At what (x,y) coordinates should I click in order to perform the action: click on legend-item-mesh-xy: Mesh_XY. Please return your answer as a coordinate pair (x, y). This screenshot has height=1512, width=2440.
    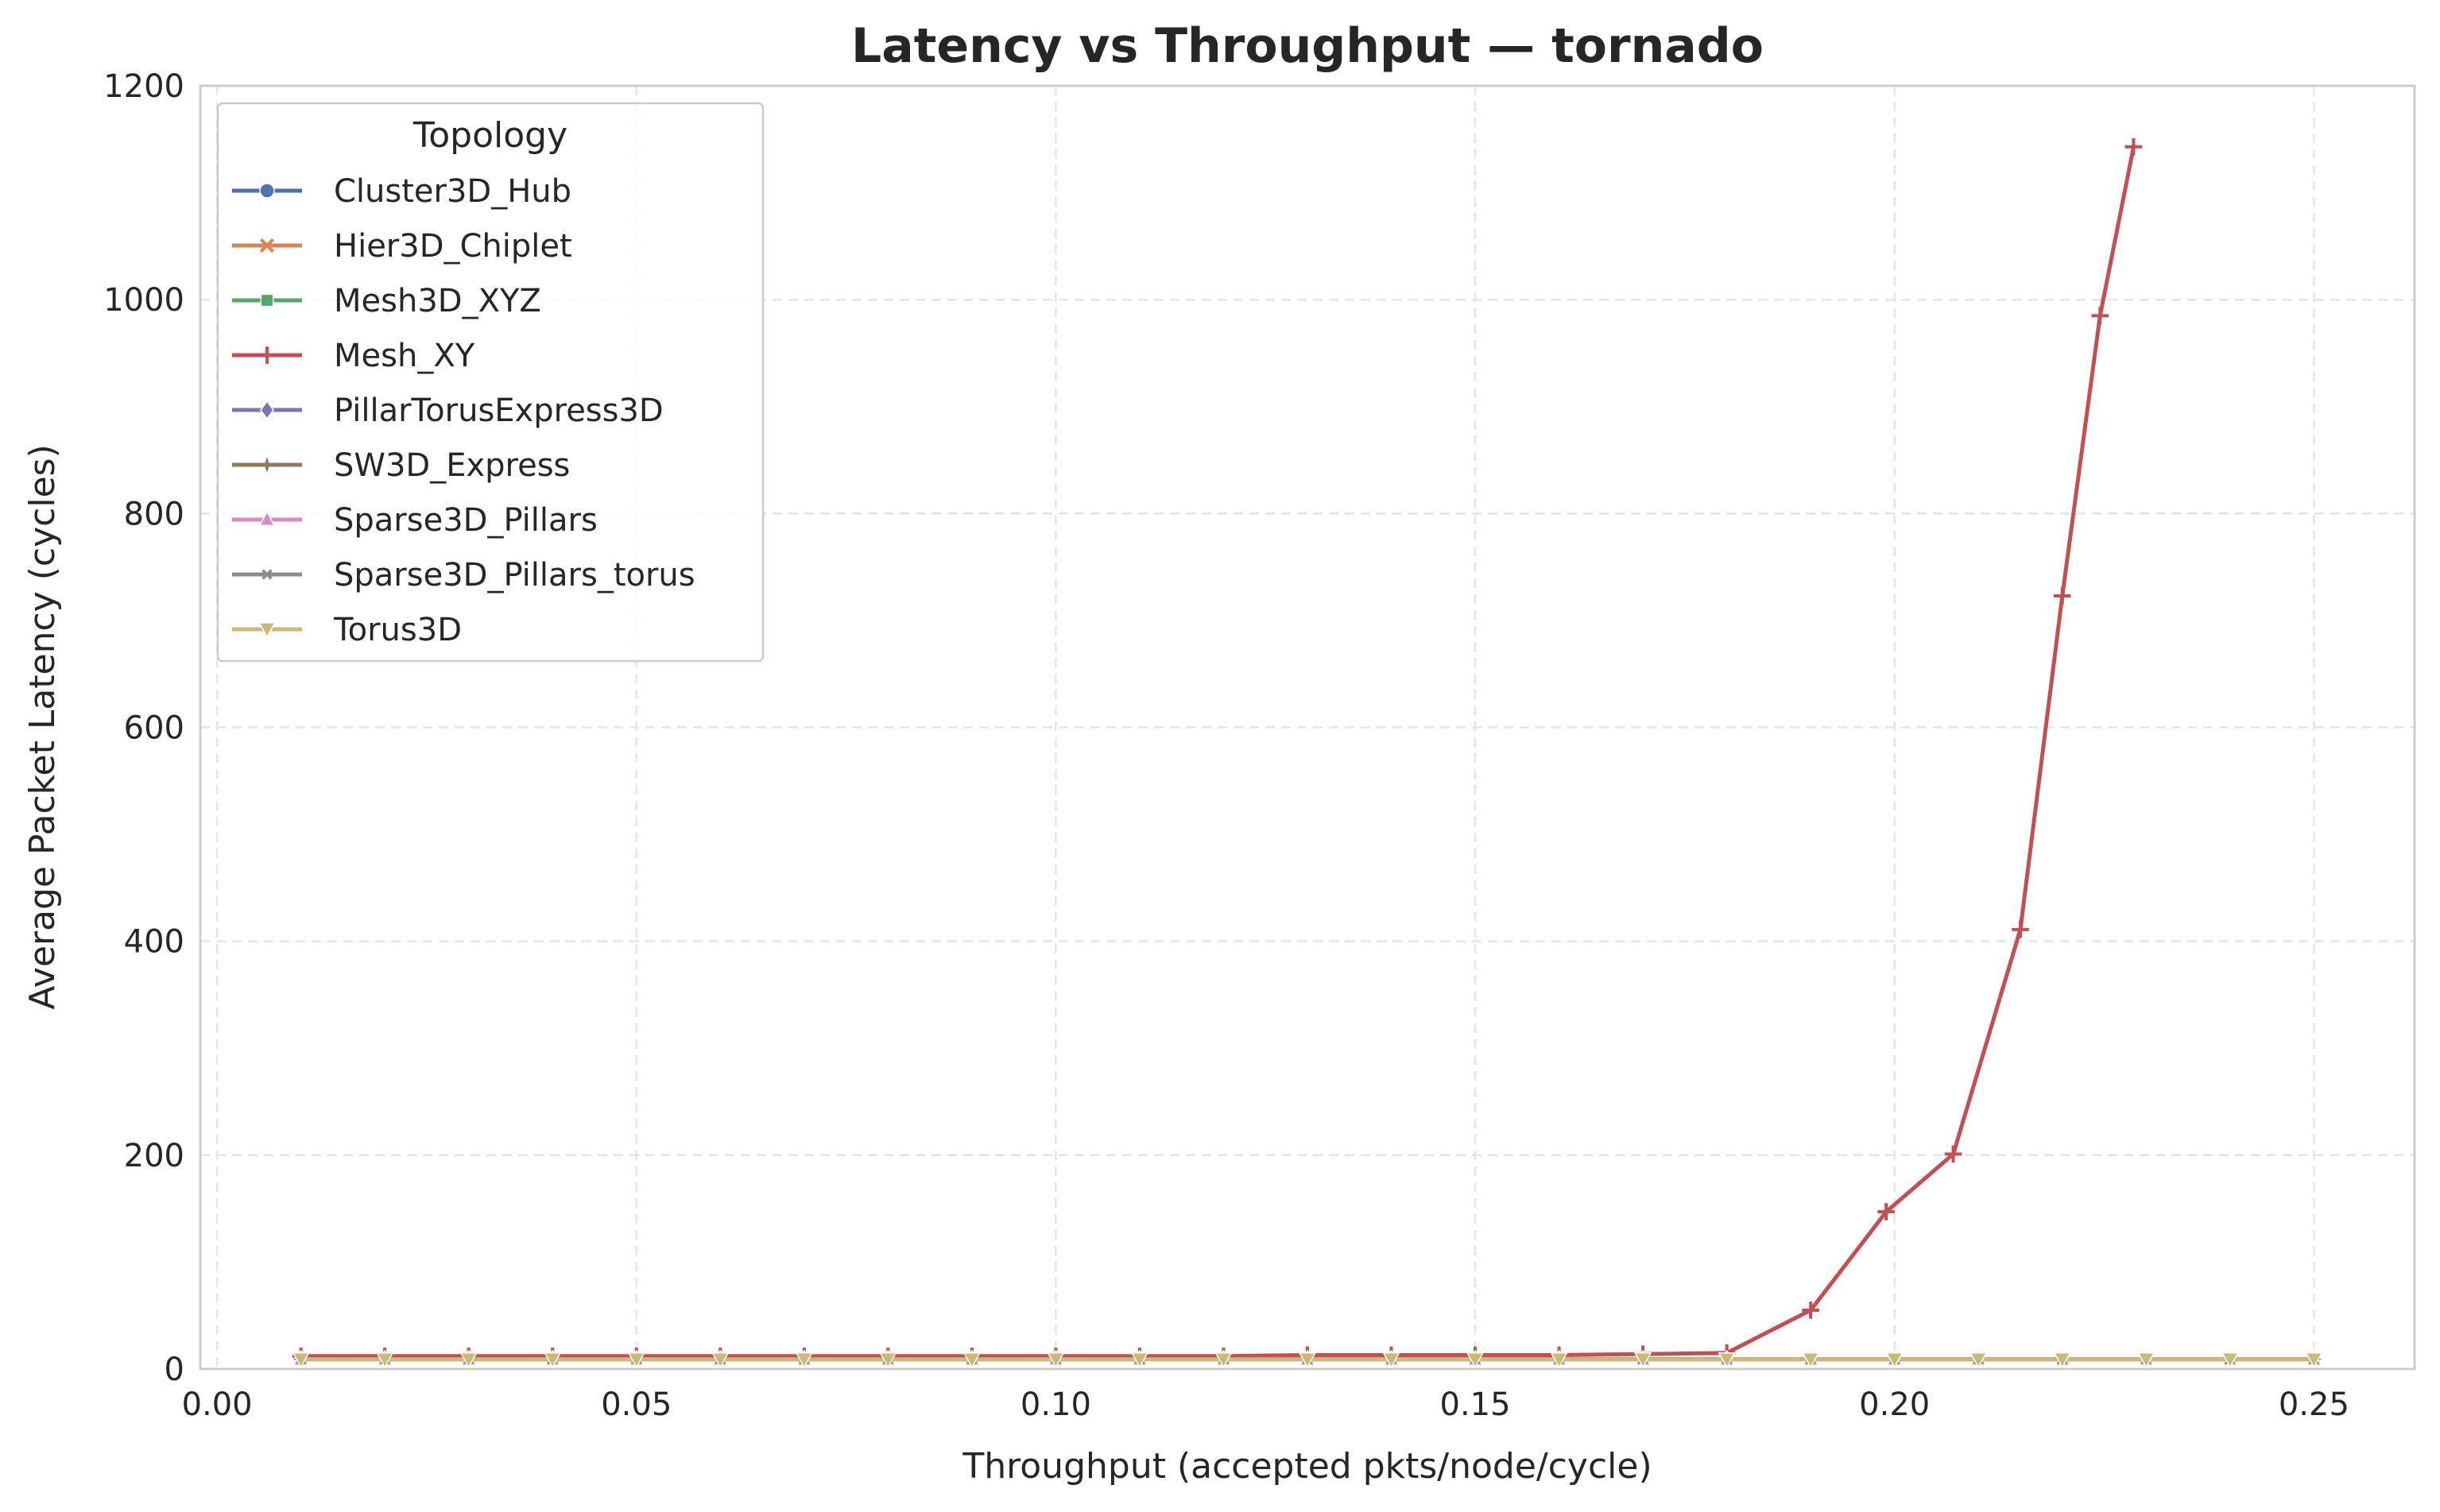
    Looking at the image, I should click on (353, 356).